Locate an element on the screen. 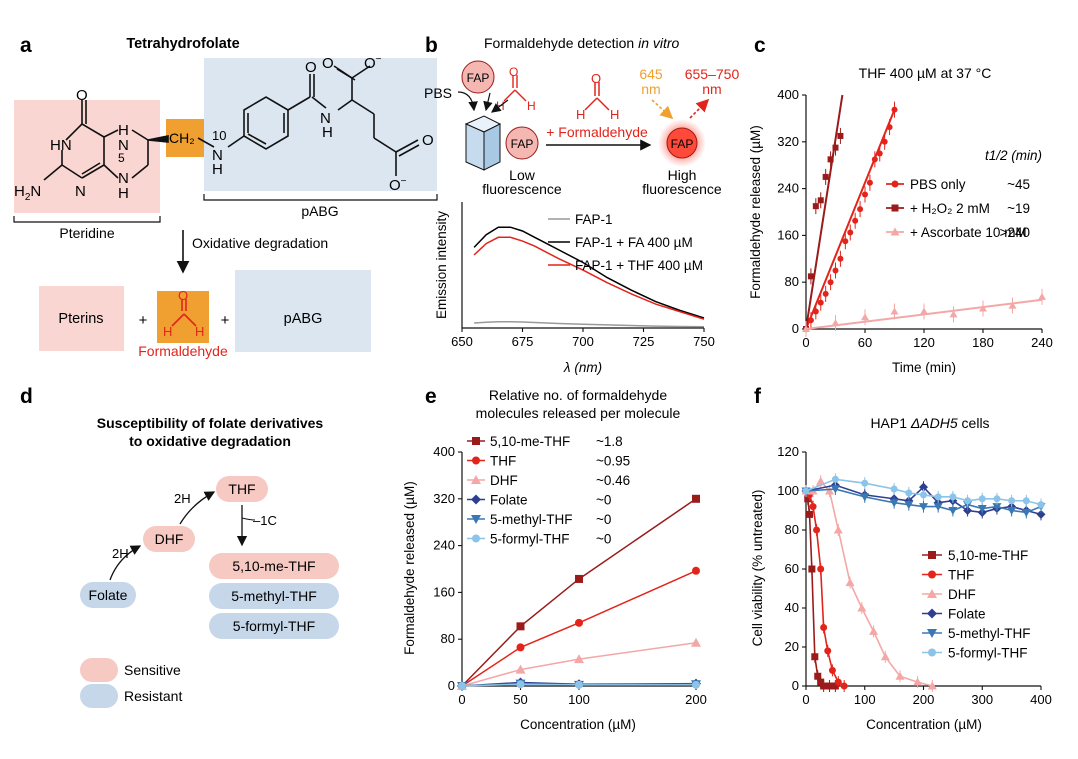 The height and width of the screenshot is (759, 1078). probe-top is located at coordinates (478, 77).